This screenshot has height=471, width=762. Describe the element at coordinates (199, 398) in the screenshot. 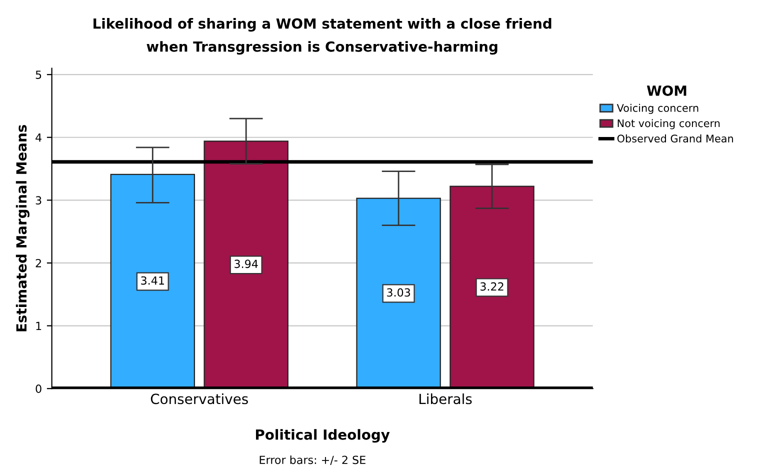

I see `x-tick-label: Conservatives` at that location.